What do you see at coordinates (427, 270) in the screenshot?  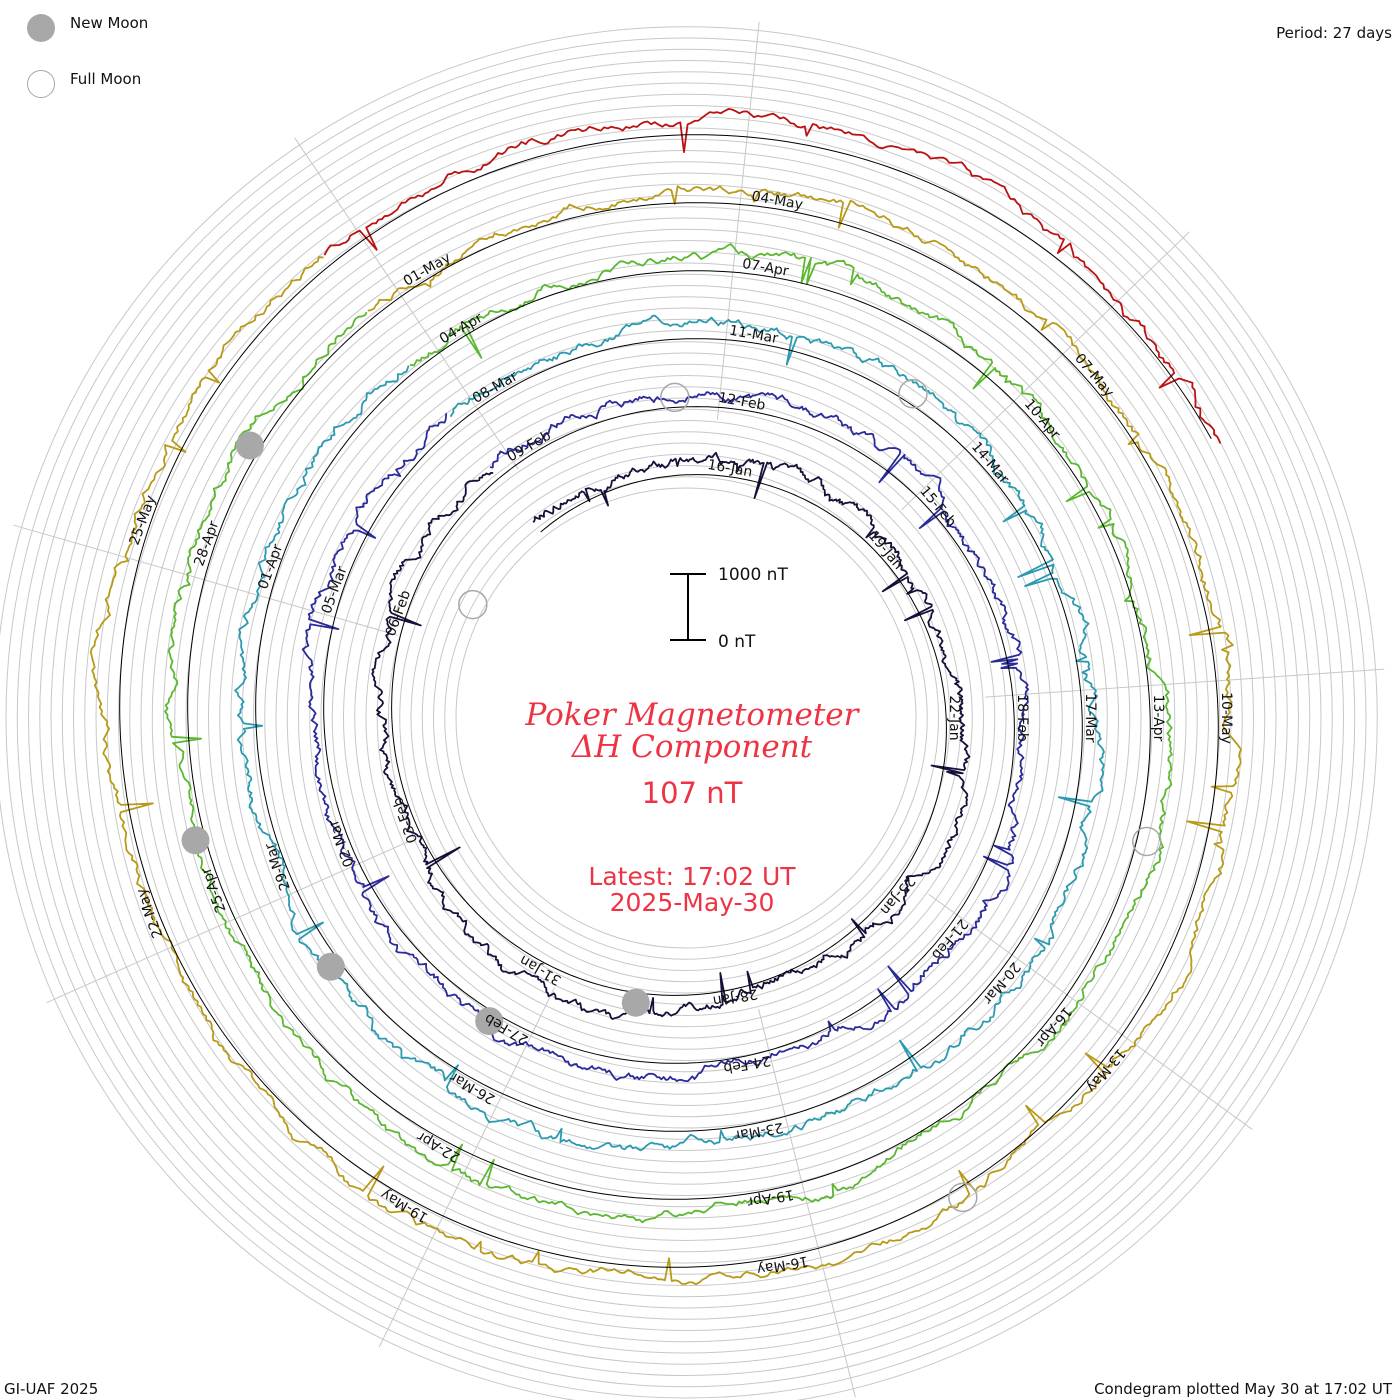 I see `date-label: 01-May` at bounding box center [427, 270].